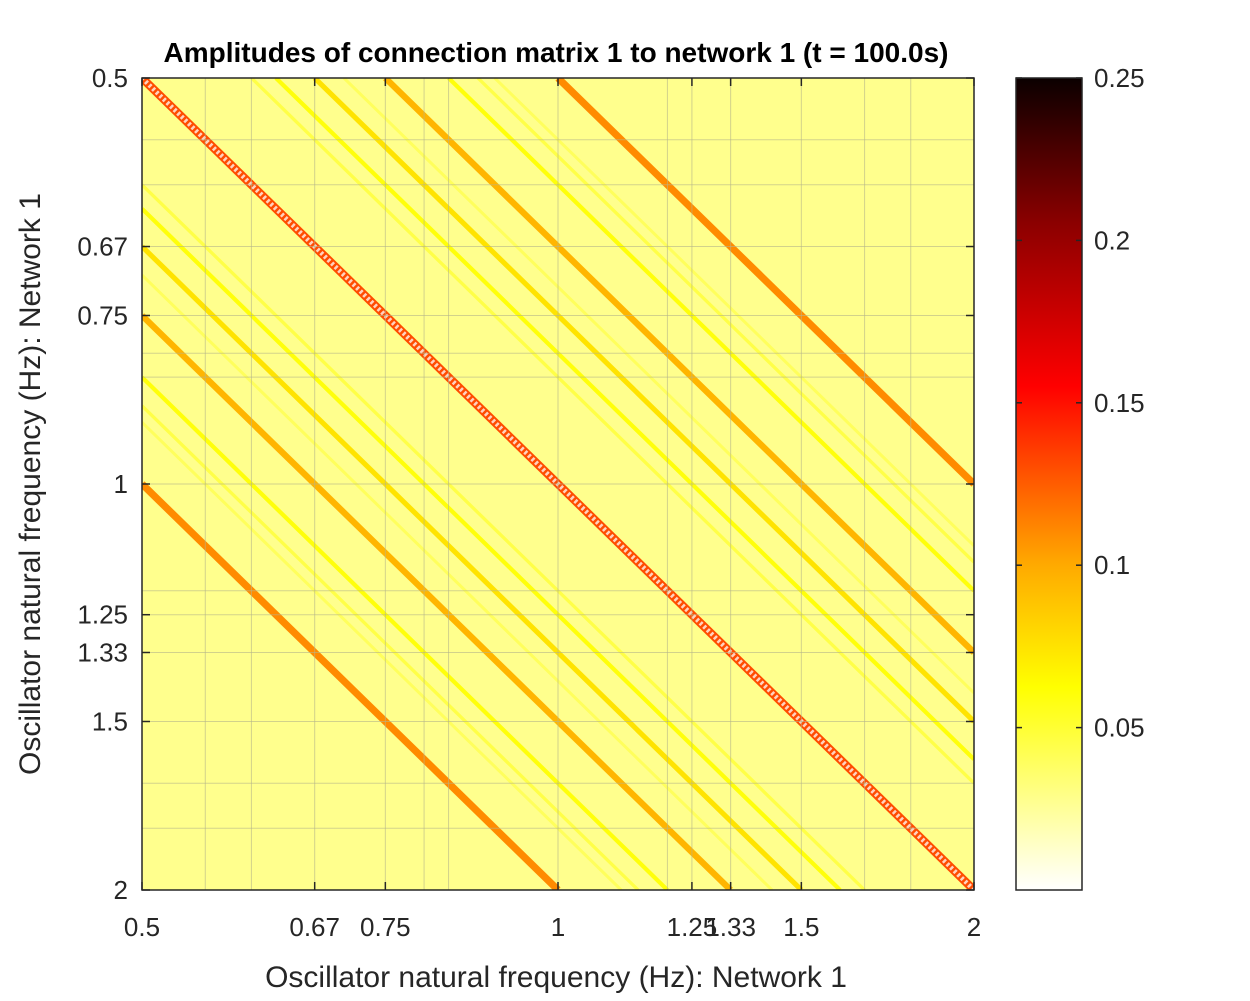 The width and height of the screenshot is (1250, 1001). I want to click on y-tick-label-6: 1.5, so click(110, 721).